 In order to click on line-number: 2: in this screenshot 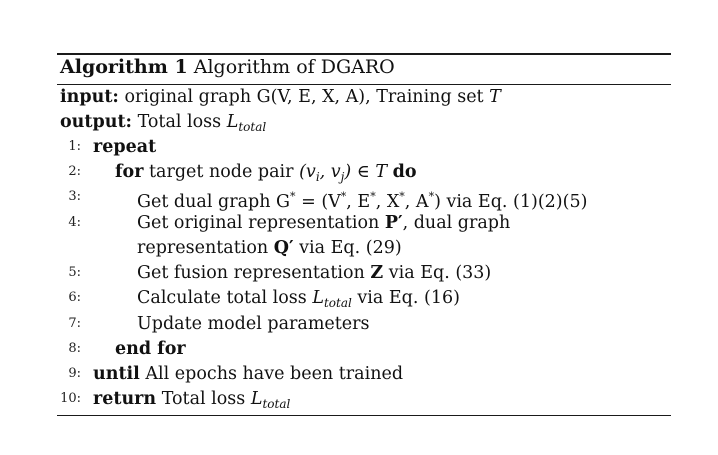, I will do `click(74, 171)`.